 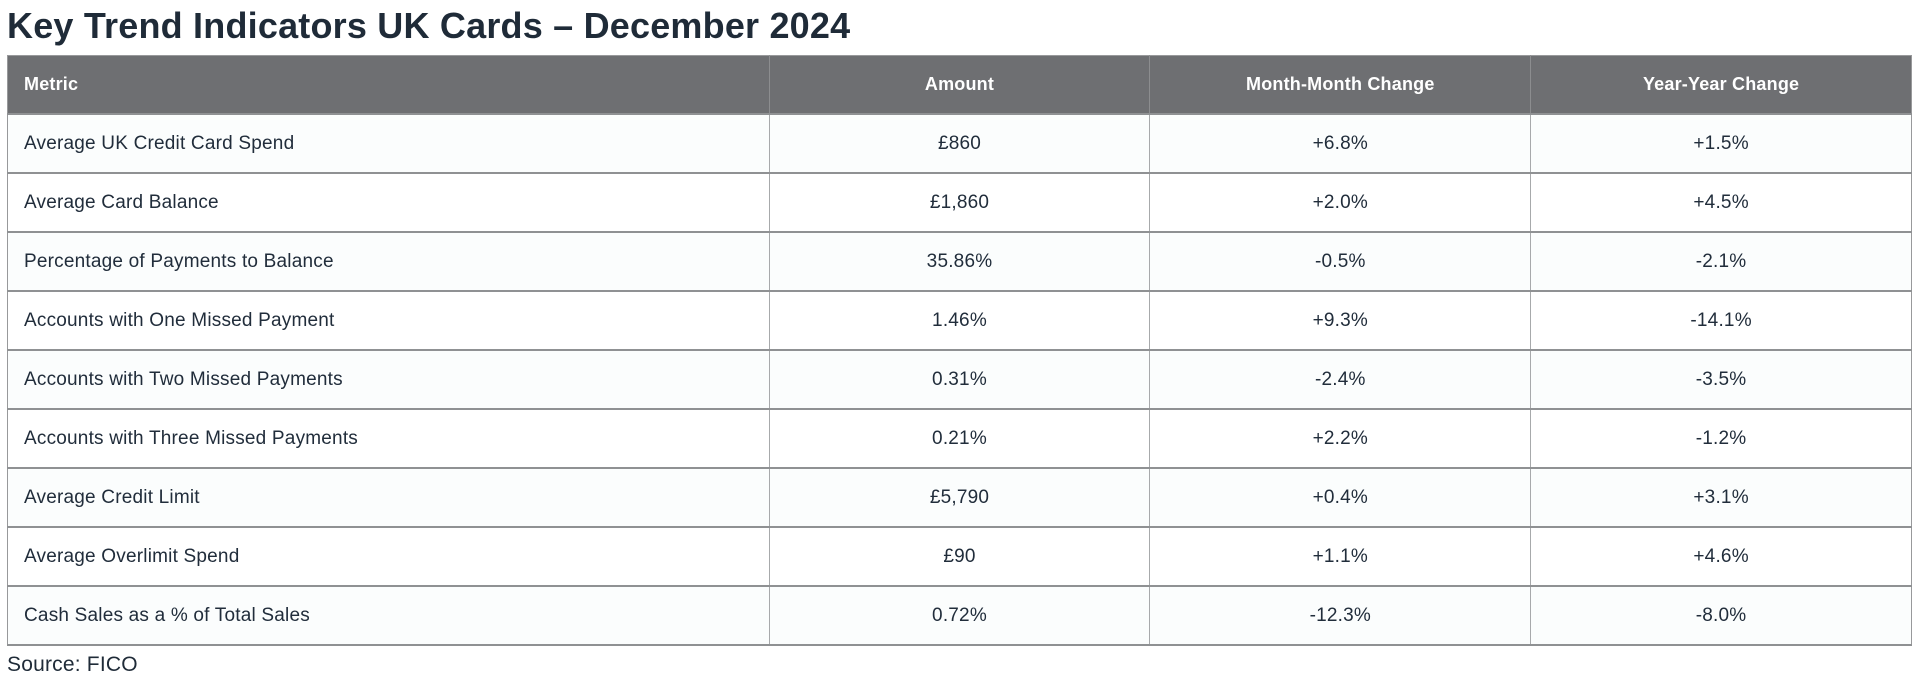 What do you see at coordinates (1721, 556) in the screenshot?
I see `yoy-change-cell: +4.6%` at bounding box center [1721, 556].